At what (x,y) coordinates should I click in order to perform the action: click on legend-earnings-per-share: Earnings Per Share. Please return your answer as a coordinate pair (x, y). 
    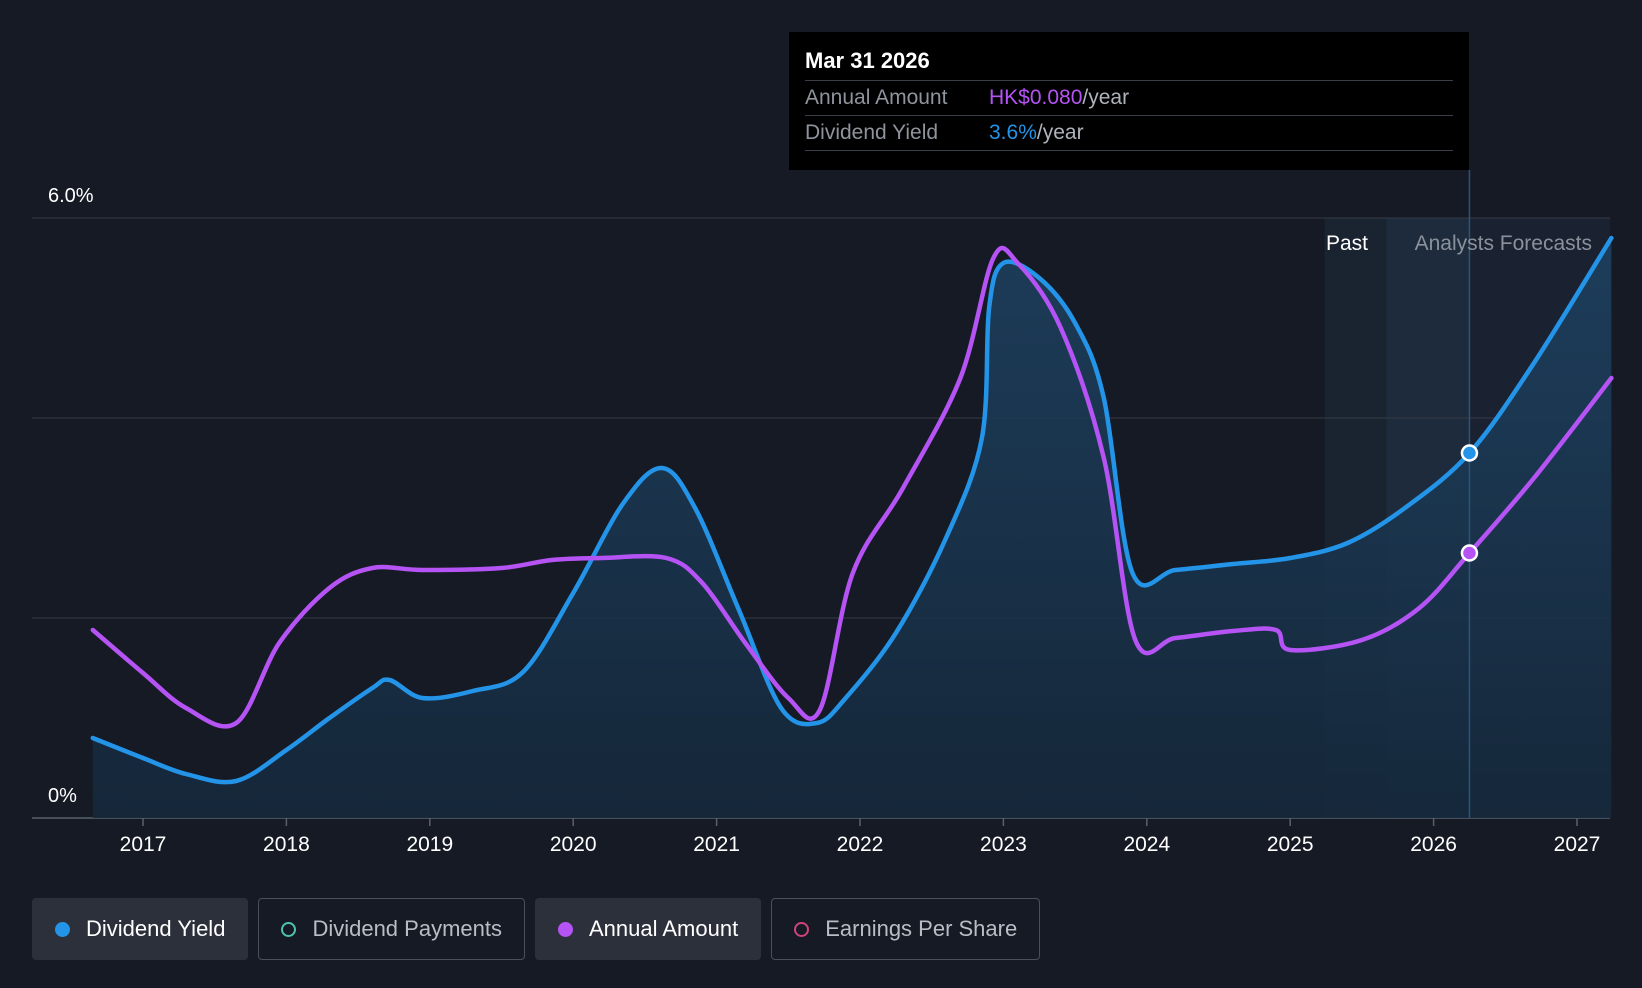
    Looking at the image, I should click on (906, 929).